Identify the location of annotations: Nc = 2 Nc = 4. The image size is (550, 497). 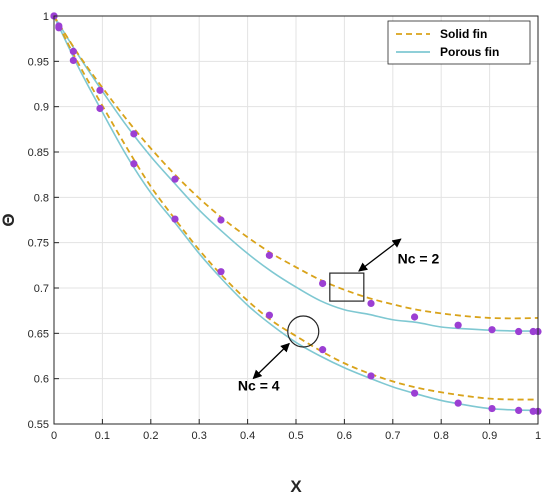
(339, 315).